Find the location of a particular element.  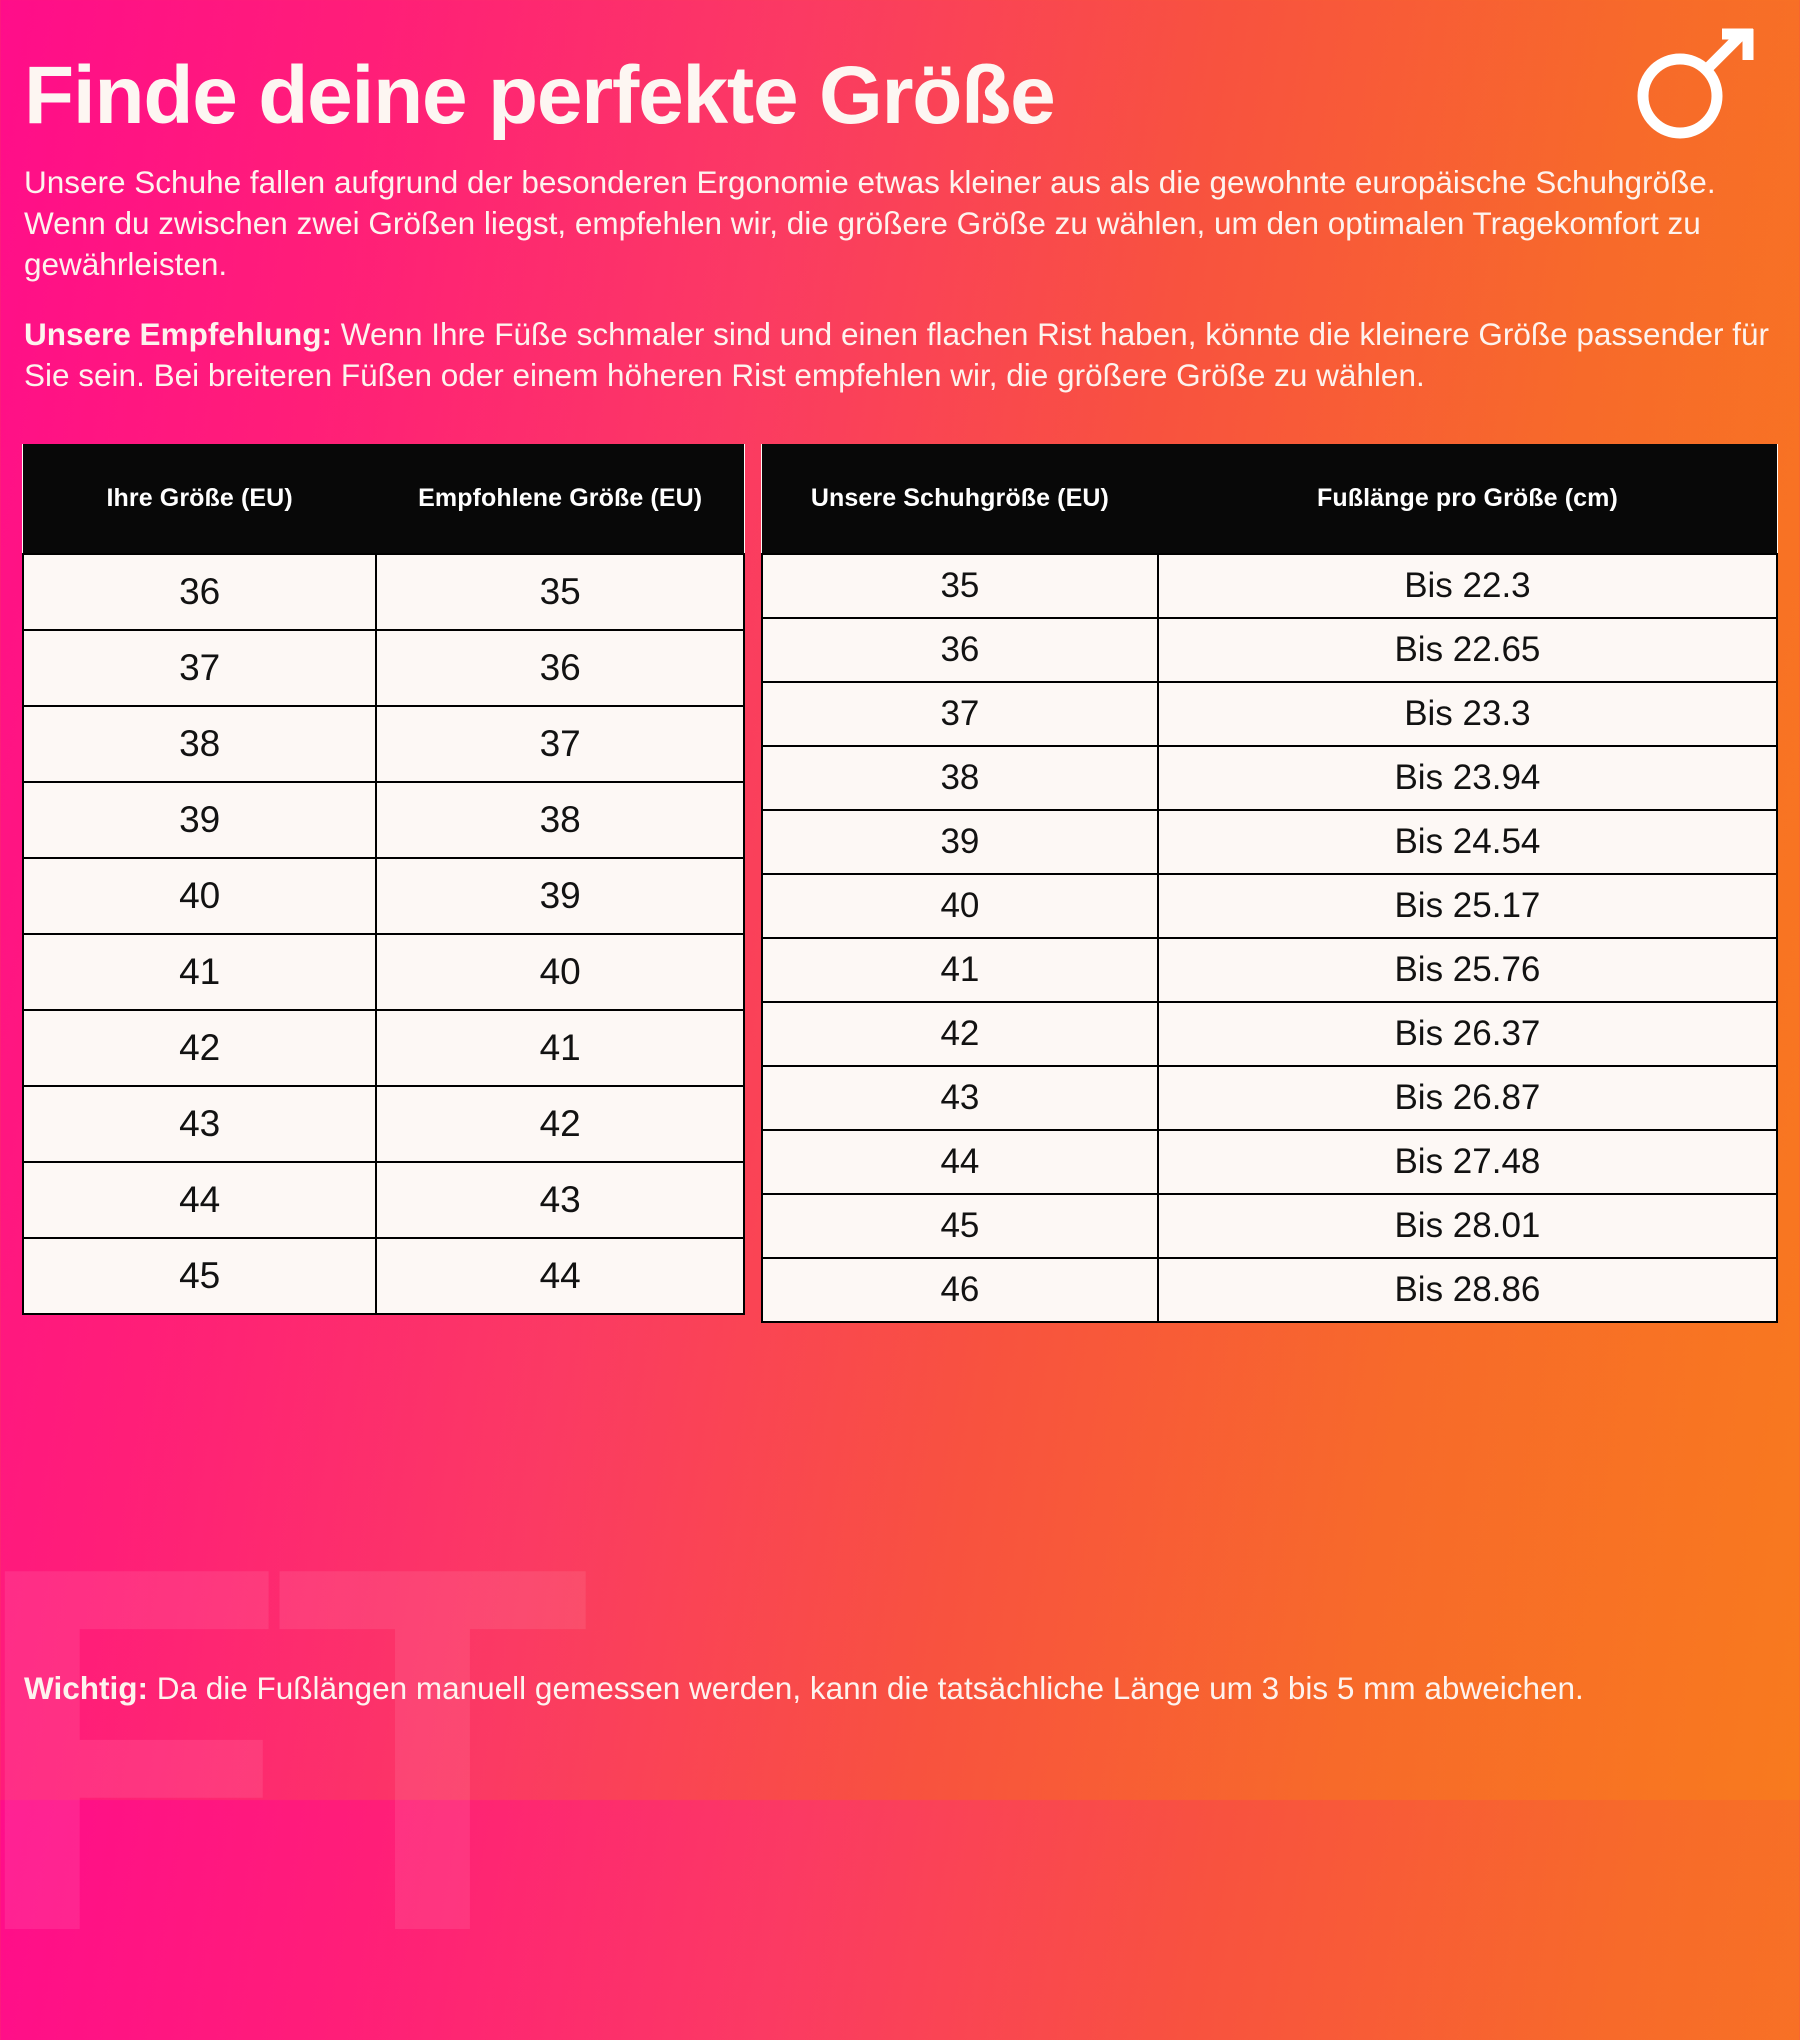

table-row: 37 36 is located at coordinates (383, 668).